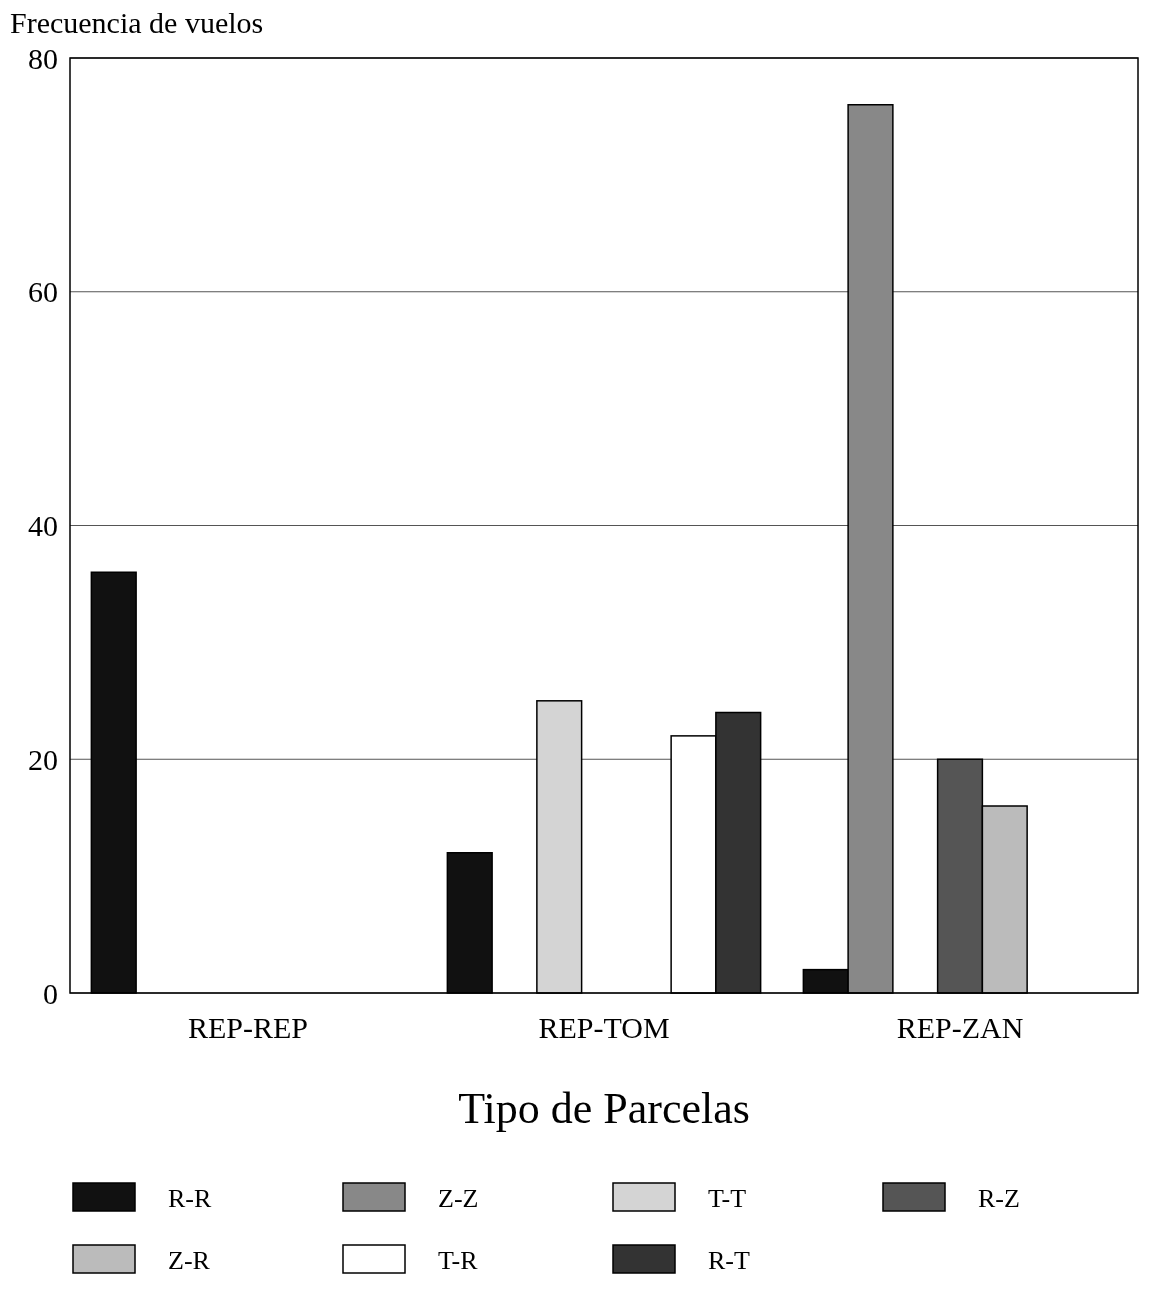 This screenshot has width=1153, height=1297. I want to click on legend-label: Z-R, so click(189, 1261).